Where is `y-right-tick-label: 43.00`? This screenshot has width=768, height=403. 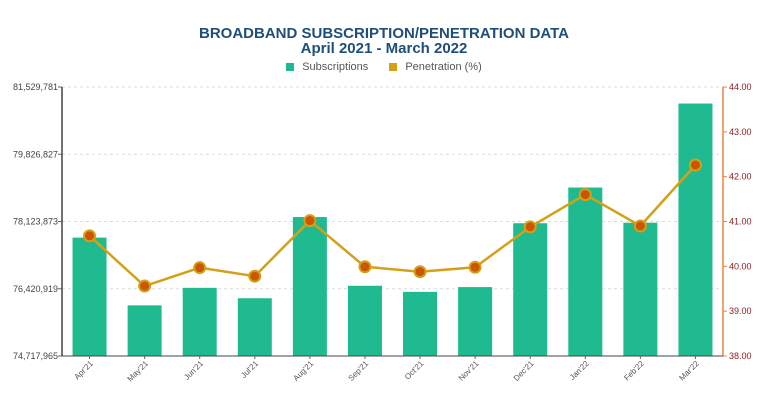
y-right-tick-label: 43.00 is located at coordinates (740, 132).